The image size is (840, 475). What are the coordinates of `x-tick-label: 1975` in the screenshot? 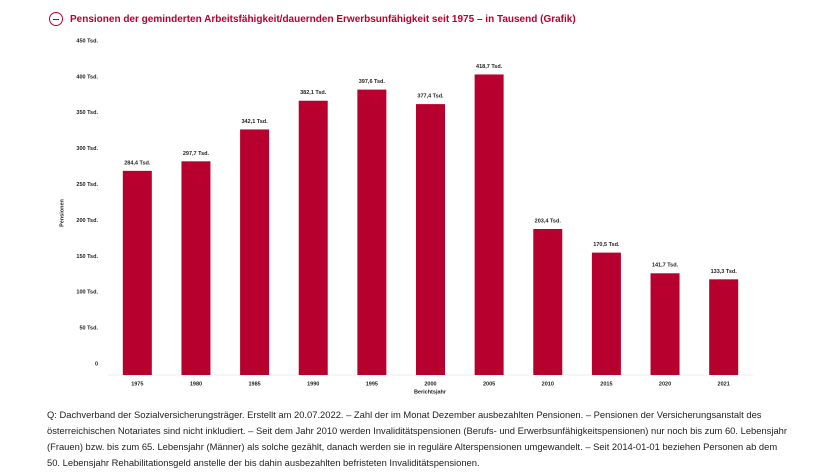 It's located at (137, 384).